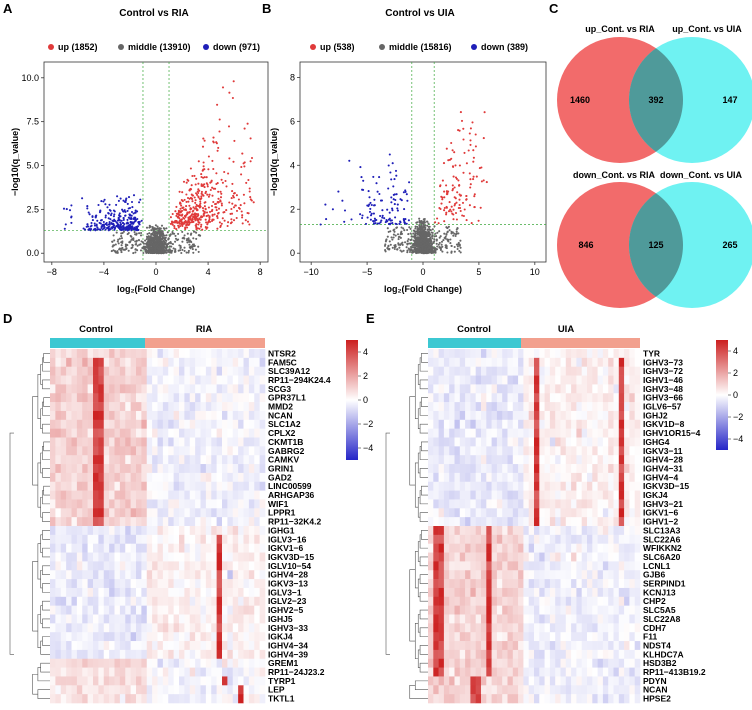 This screenshot has width=752, height=710. I want to click on heatmap-e-control-bar, so click(474, 343).